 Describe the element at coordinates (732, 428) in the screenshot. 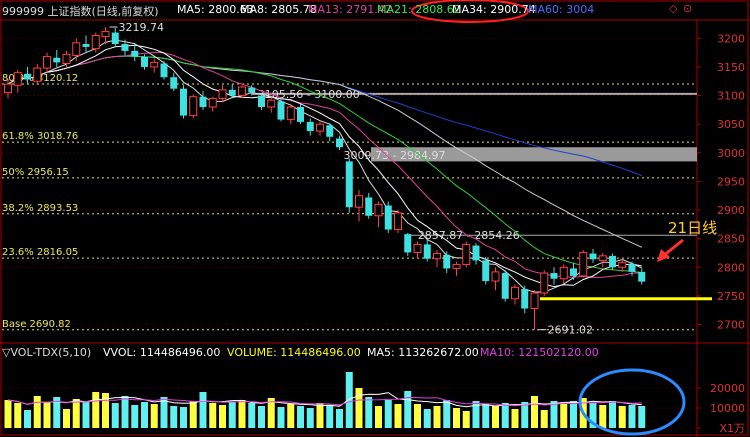

I see `vol-y-tick-label: X1万` at that location.